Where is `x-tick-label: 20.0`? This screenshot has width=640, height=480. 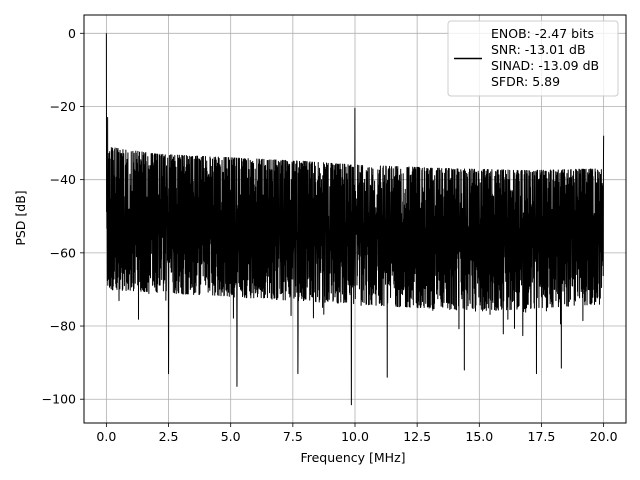 x-tick-label: 20.0 is located at coordinates (604, 436).